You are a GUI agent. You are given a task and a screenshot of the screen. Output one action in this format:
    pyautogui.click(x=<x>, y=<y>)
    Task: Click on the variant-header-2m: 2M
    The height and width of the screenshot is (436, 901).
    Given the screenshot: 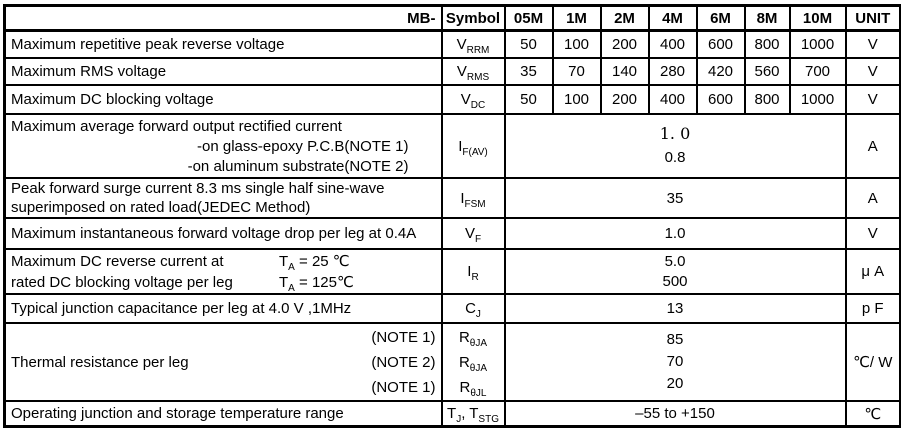 What is the action you would take?
    pyautogui.click(x=624, y=18)
    